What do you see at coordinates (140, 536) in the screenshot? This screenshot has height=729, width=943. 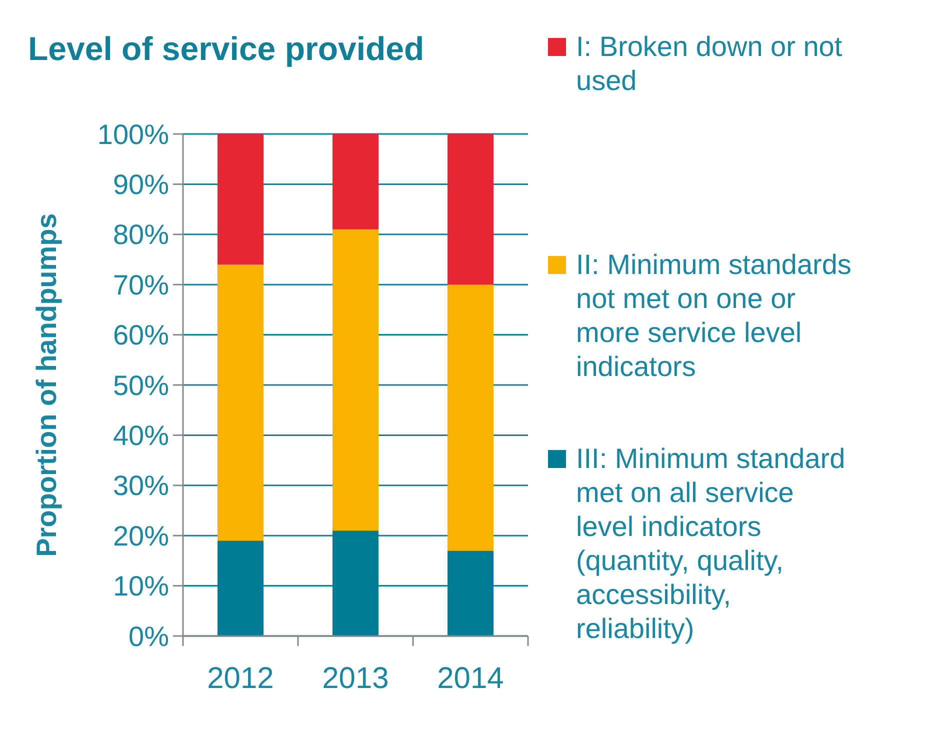 I see `y-tick-label: 20%` at bounding box center [140, 536].